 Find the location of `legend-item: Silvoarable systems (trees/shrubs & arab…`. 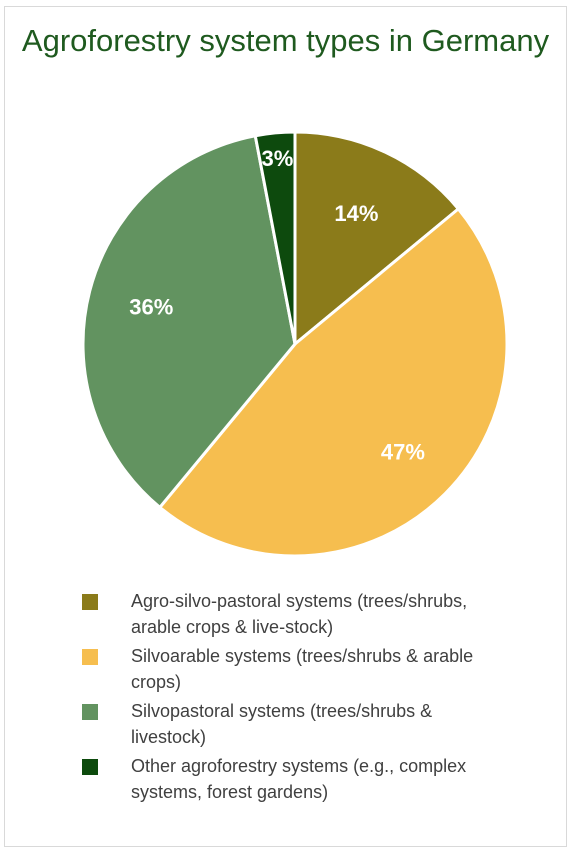

legend-item: Silvoarable systems (trees/shrubs & arab… is located at coordinates (292, 669).